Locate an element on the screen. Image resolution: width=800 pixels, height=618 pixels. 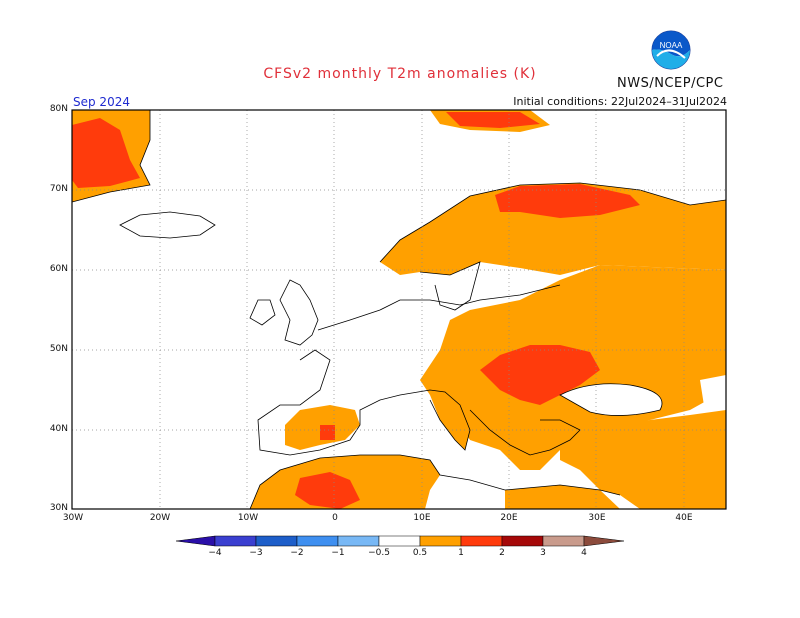
colorbar is located at coordinates (400, 541).